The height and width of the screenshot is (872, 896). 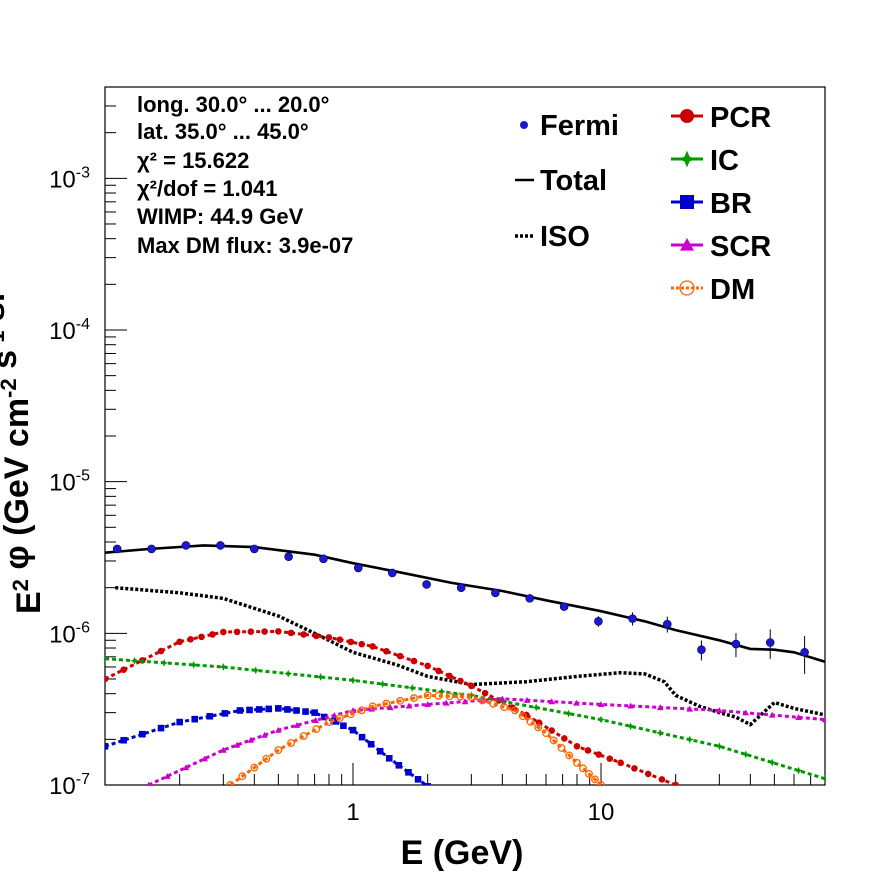 What do you see at coordinates (352, 812) in the screenshot?
I see `x-tick-label: 1` at bounding box center [352, 812].